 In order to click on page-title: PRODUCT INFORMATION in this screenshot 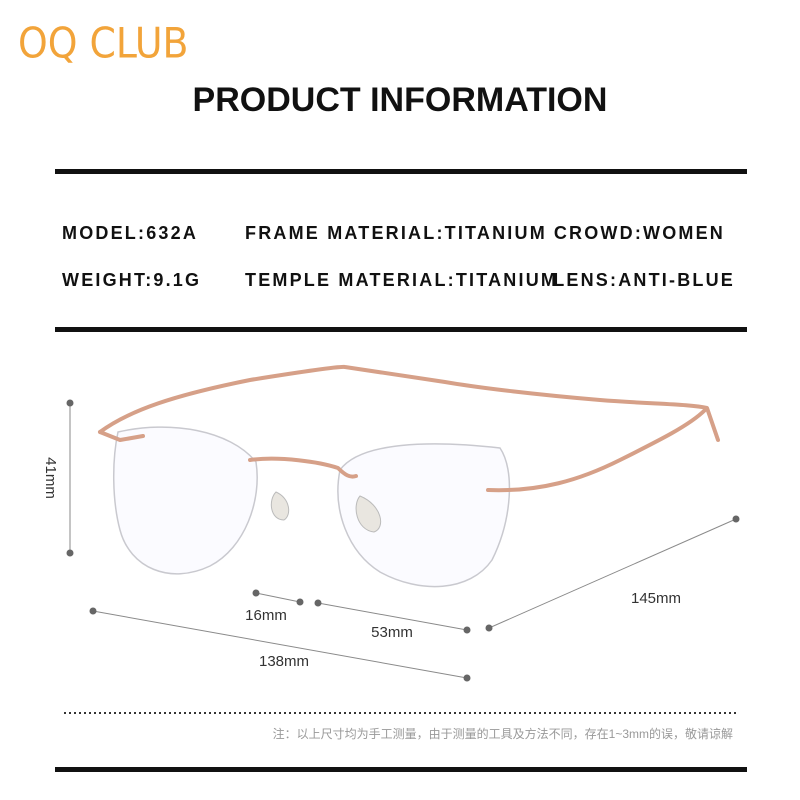, I will do `click(400, 100)`.